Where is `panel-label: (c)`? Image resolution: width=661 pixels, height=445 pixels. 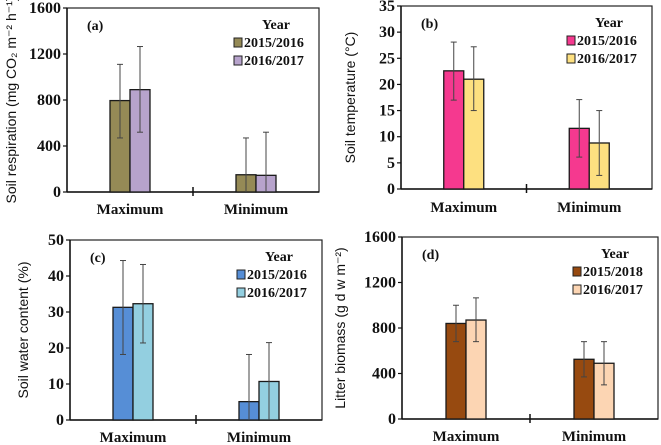
panel-label: (c) is located at coordinates (98, 258).